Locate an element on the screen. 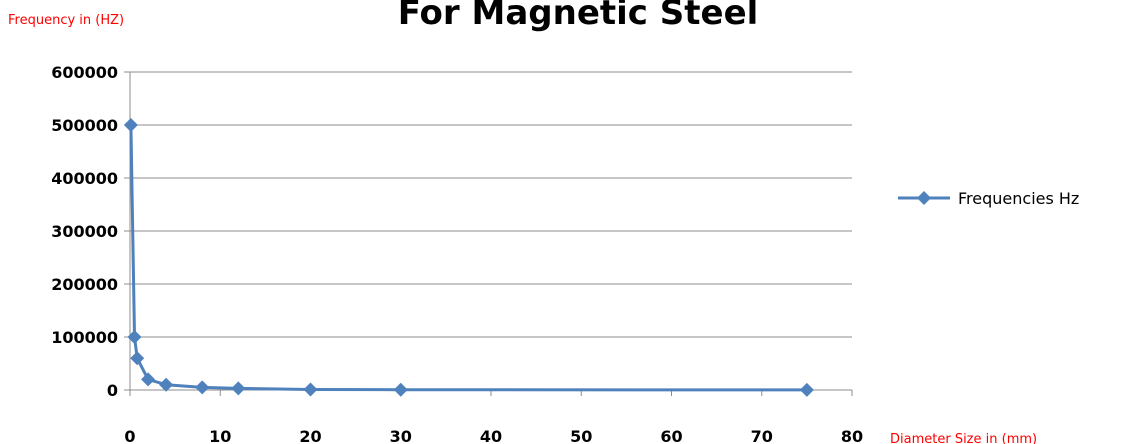 This screenshot has width=1126, height=444. x-tick-label: 70 is located at coordinates (762, 435).